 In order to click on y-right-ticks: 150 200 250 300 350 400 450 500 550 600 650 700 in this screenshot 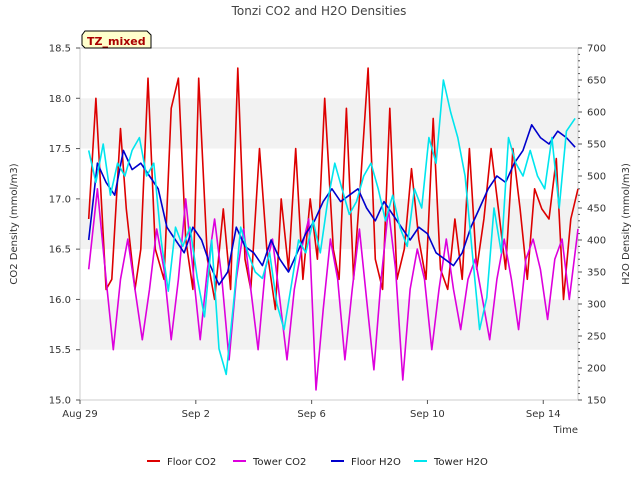, I will do `click(592, 225)`.